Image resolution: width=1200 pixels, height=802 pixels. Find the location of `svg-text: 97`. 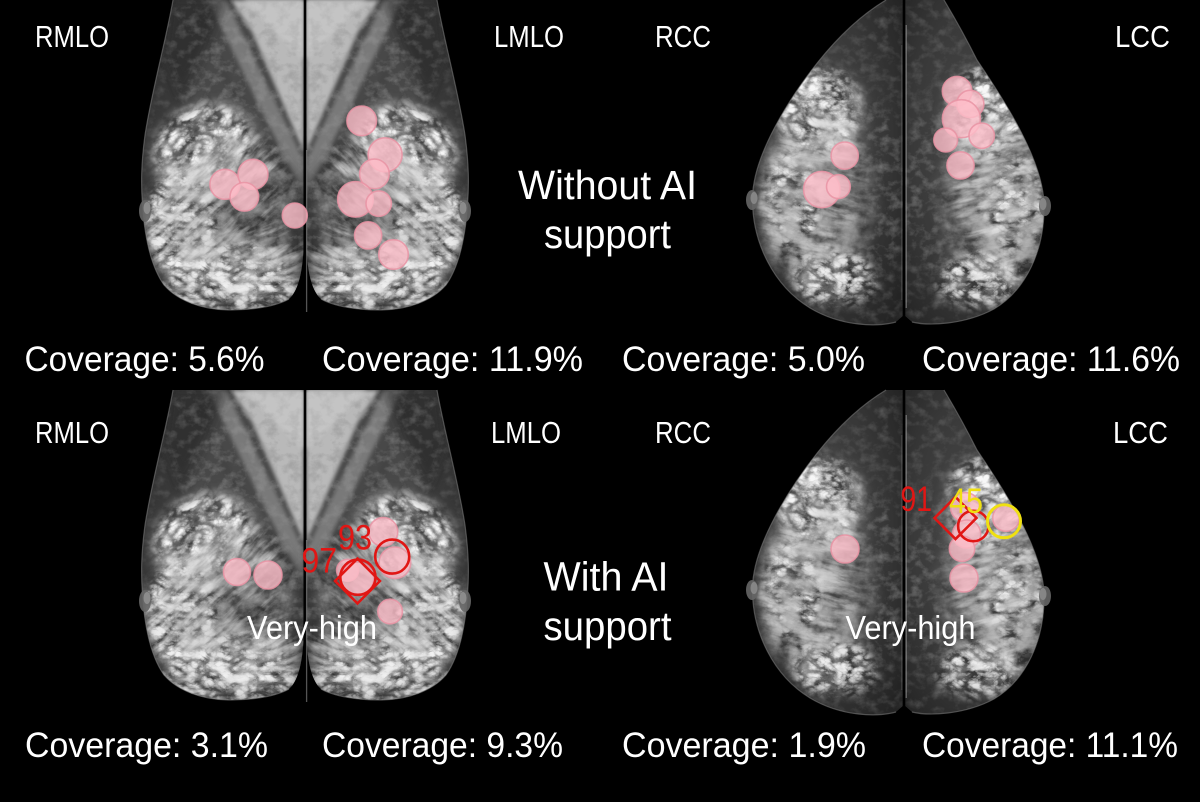

svg-text: 97 is located at coordinates (320, 561).